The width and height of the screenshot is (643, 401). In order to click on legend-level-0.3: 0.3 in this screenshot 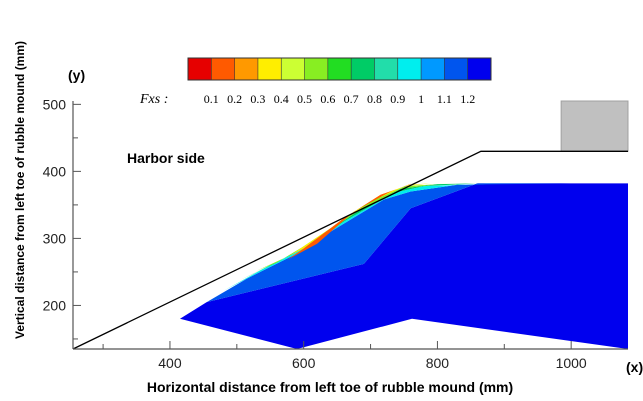, I will do `click(257, 99)`.